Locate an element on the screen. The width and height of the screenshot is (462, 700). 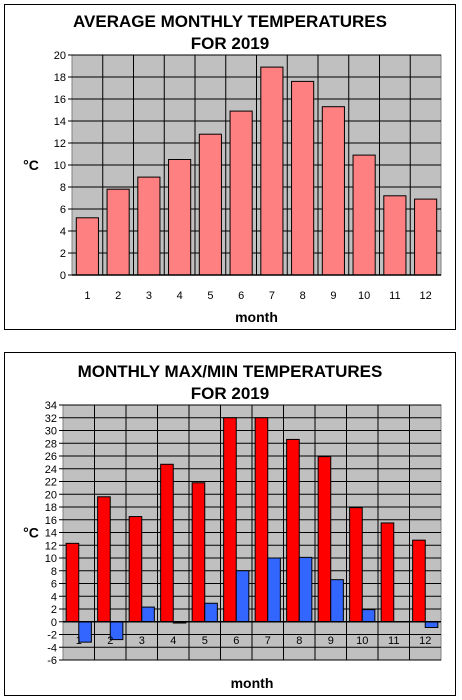
y-tick-label: 22 is located at coordinates (51, 483).